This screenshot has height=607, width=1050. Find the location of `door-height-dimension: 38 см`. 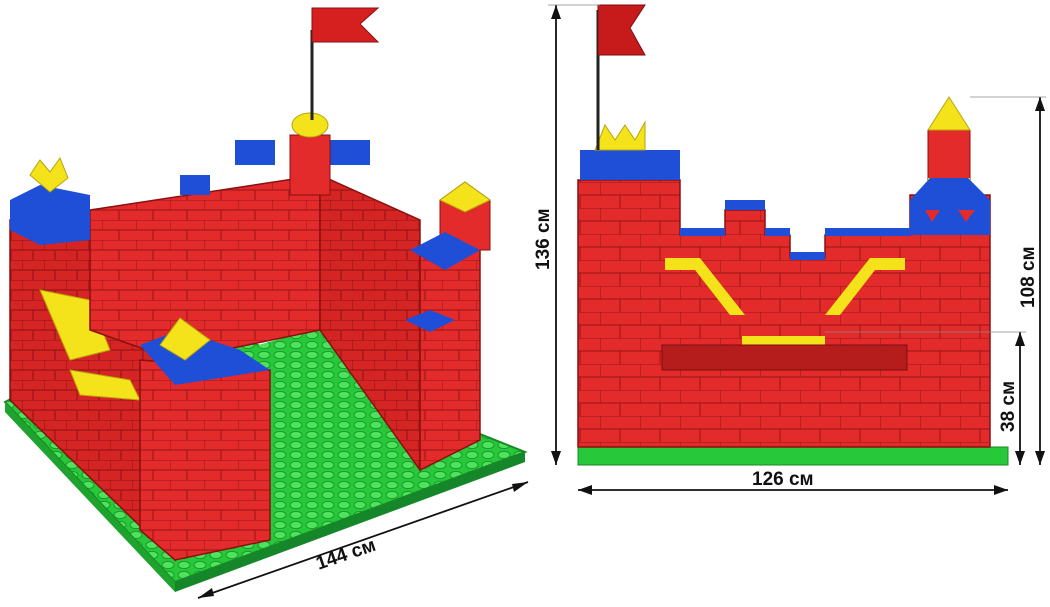

door-height-dimension: 38 см is located at coordinates (925, 398).